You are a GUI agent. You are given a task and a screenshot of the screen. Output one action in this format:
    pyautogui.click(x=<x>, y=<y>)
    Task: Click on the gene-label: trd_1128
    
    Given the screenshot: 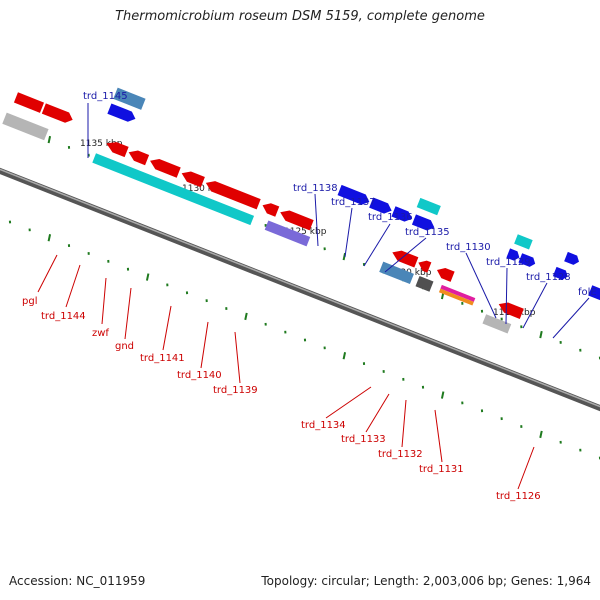 What is the action you would take?
    pyautogui.click(x=548, y=277)
    